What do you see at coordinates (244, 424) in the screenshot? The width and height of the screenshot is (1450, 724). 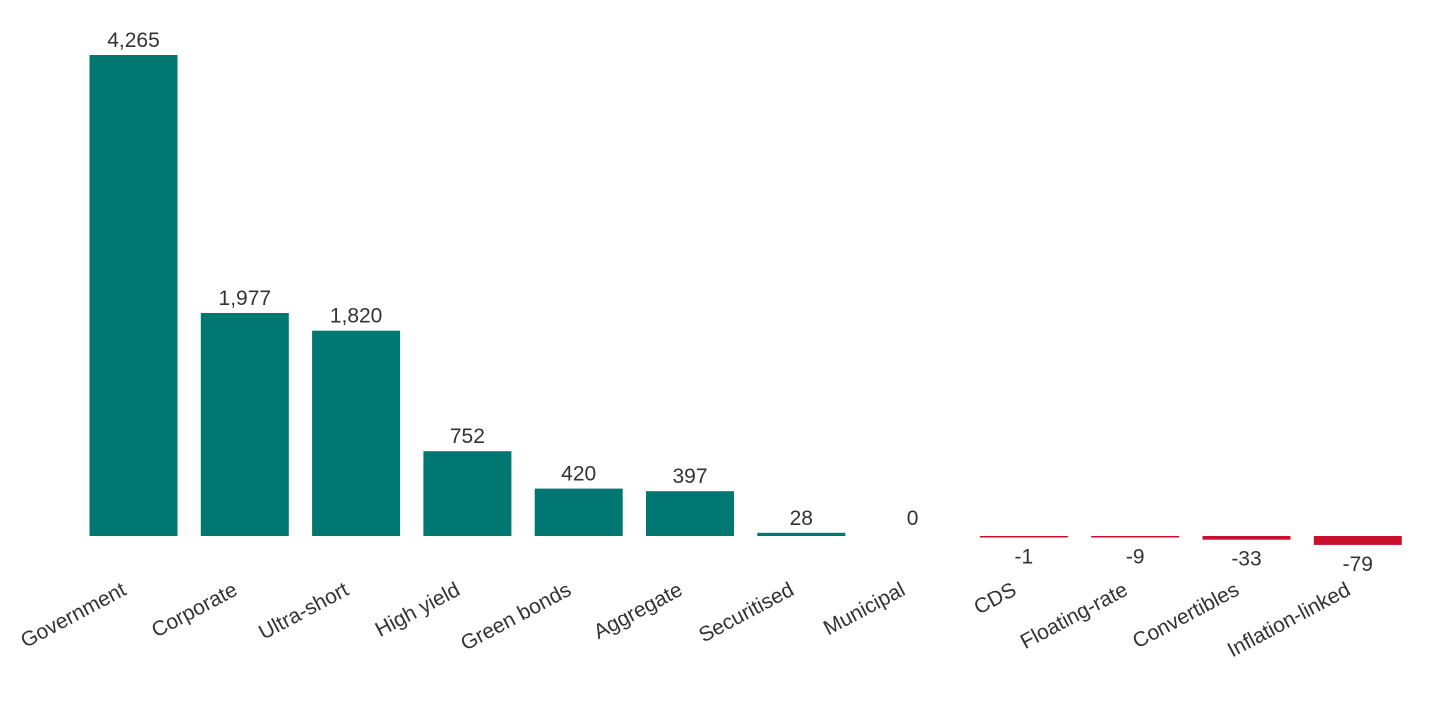 I see `bar-corporate` at bounding box center [244, 424].